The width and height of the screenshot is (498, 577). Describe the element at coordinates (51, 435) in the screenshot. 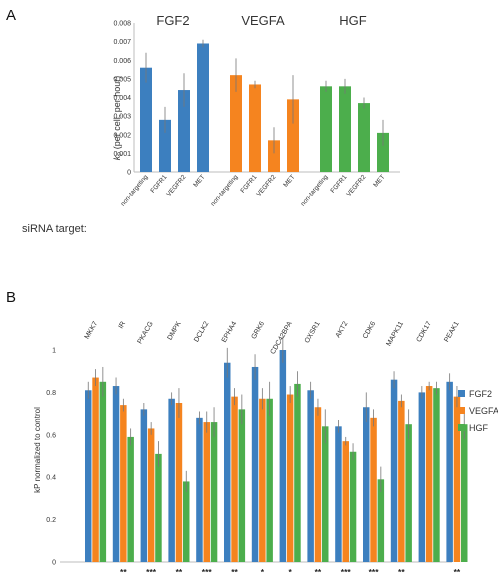

I see `chart-b-y-tick-3: 0.6` at that location.